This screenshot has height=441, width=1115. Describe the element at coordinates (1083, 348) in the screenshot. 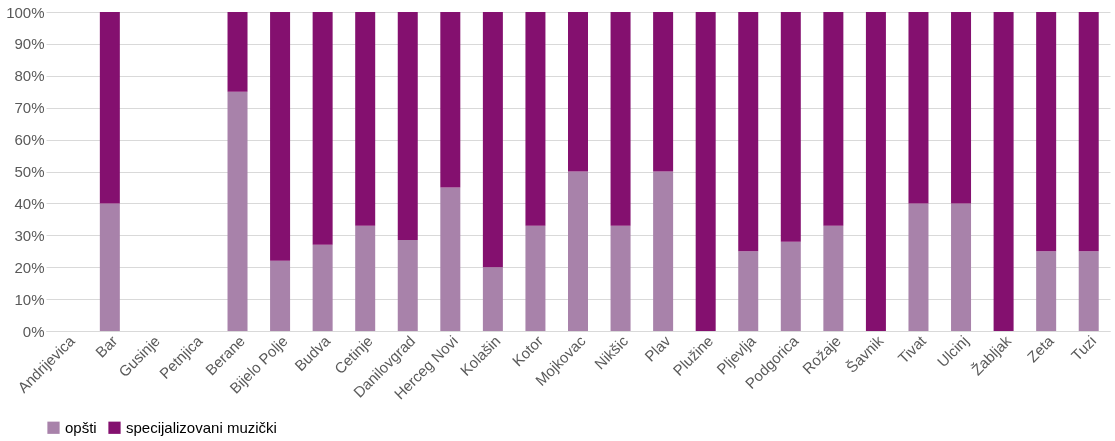

I see `x-tick-label: Tuzi` at that location.